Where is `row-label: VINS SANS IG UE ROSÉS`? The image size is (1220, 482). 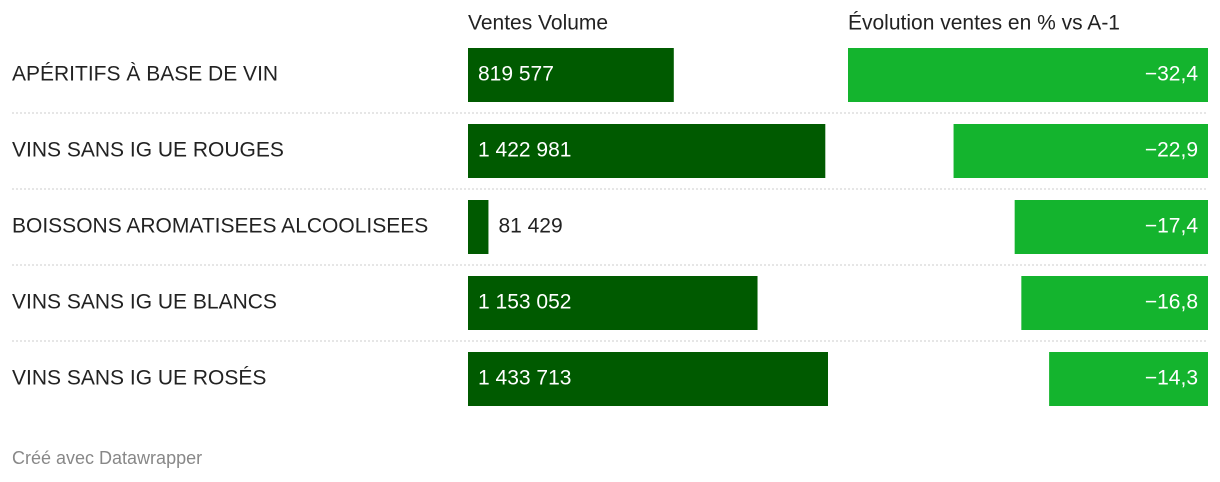 row-label: VINS SANS IG UE ROSÉS is located at coordinates (139, 378).